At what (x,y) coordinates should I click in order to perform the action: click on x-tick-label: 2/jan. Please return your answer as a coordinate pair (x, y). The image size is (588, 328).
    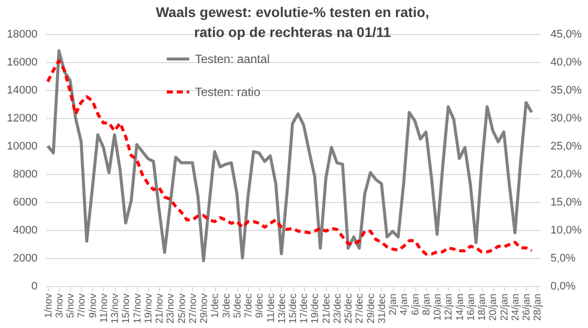
    Looking at the image, I should click on (394, 305).